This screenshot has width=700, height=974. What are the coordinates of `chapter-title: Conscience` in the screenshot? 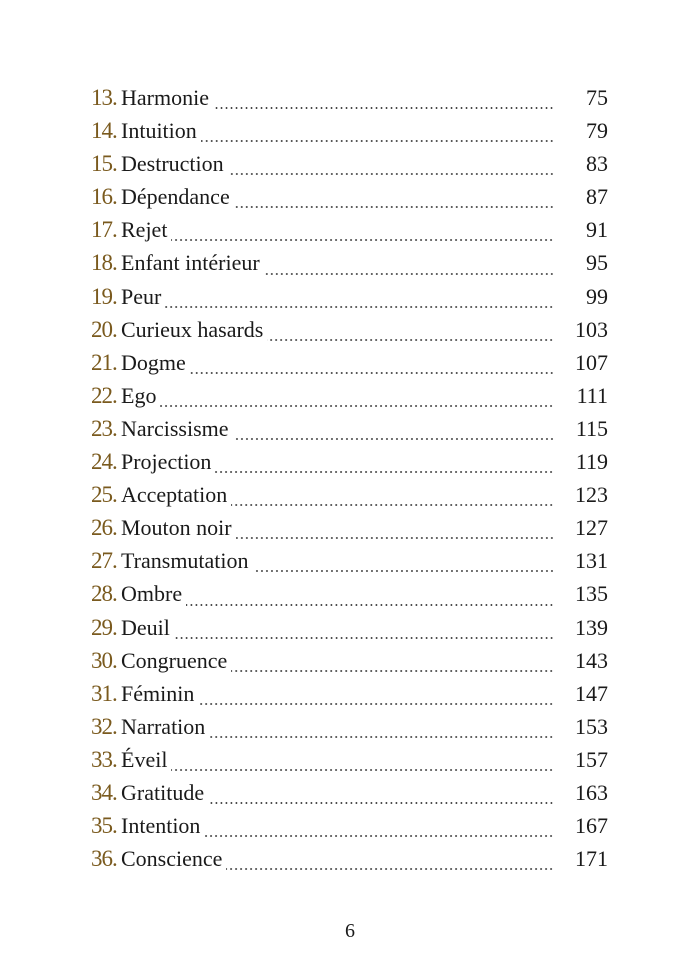 It's located at (172, 859).